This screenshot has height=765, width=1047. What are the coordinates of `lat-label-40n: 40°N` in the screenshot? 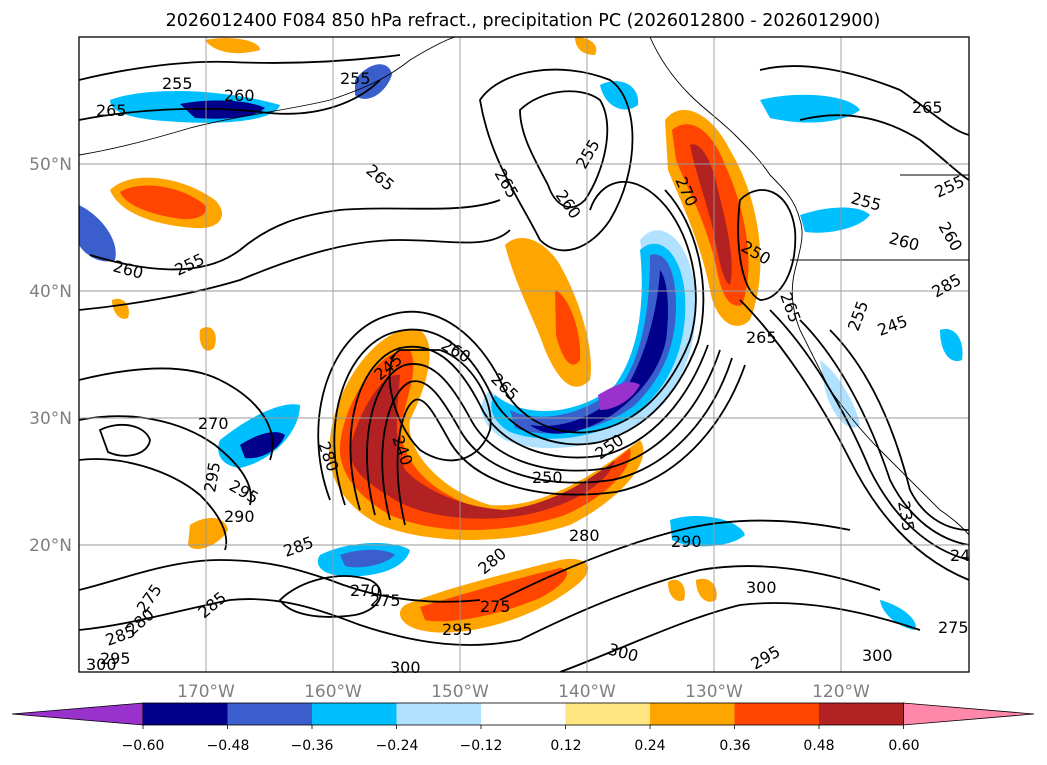 It's located at (50, 292).